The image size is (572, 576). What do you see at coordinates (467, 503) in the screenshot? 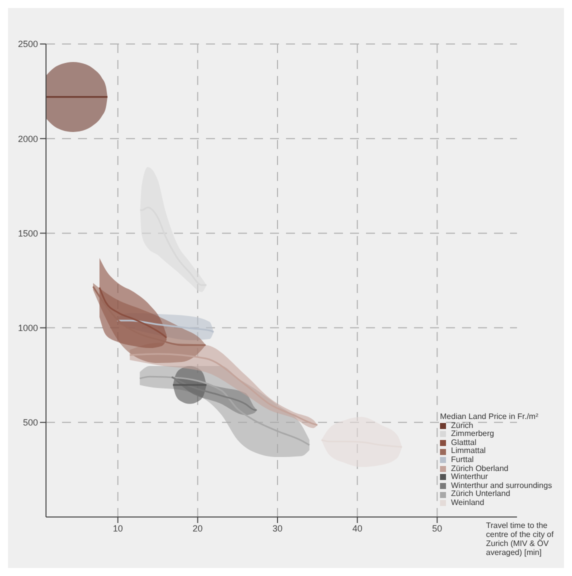
I see `legend-label: Weinland` at bounding box center [467, 503].